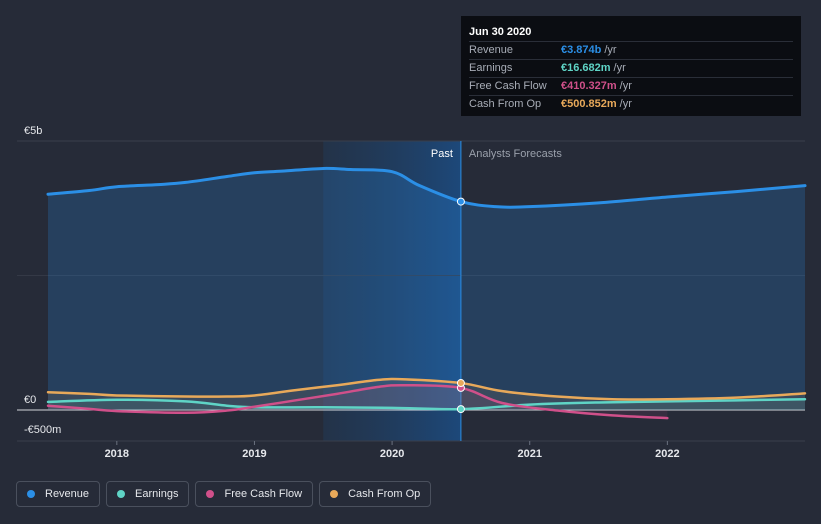 The image size is (821, 524). What do you see at coordinates (586, 68) in the screenshot?
I see `tooltip-value: €16.682m` at bounding box center [586, 68].